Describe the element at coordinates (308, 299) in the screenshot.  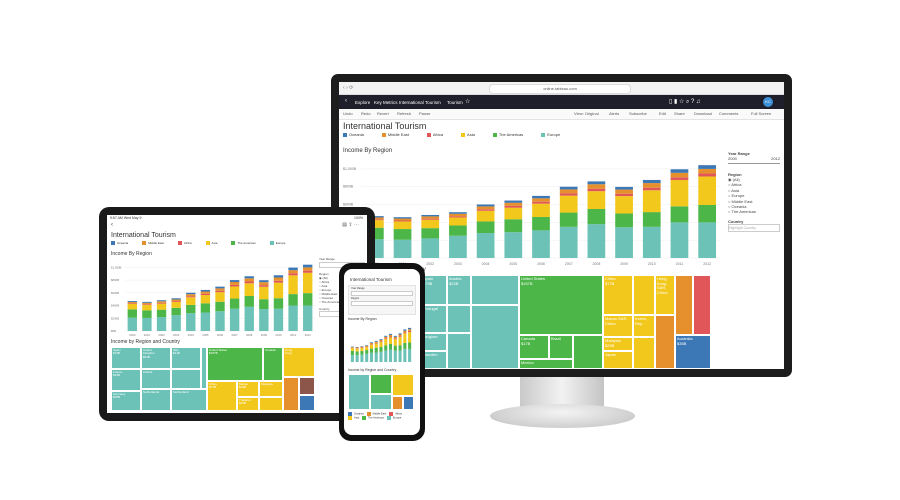
I see `bar-2012-the-americas` at that location.